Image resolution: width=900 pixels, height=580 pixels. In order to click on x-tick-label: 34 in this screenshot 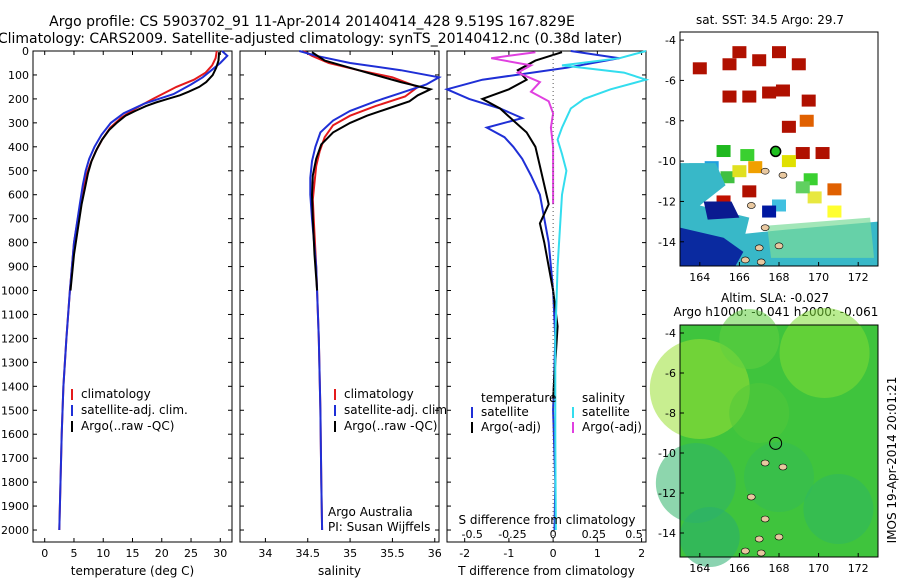, I will do `click(265, 553)`.